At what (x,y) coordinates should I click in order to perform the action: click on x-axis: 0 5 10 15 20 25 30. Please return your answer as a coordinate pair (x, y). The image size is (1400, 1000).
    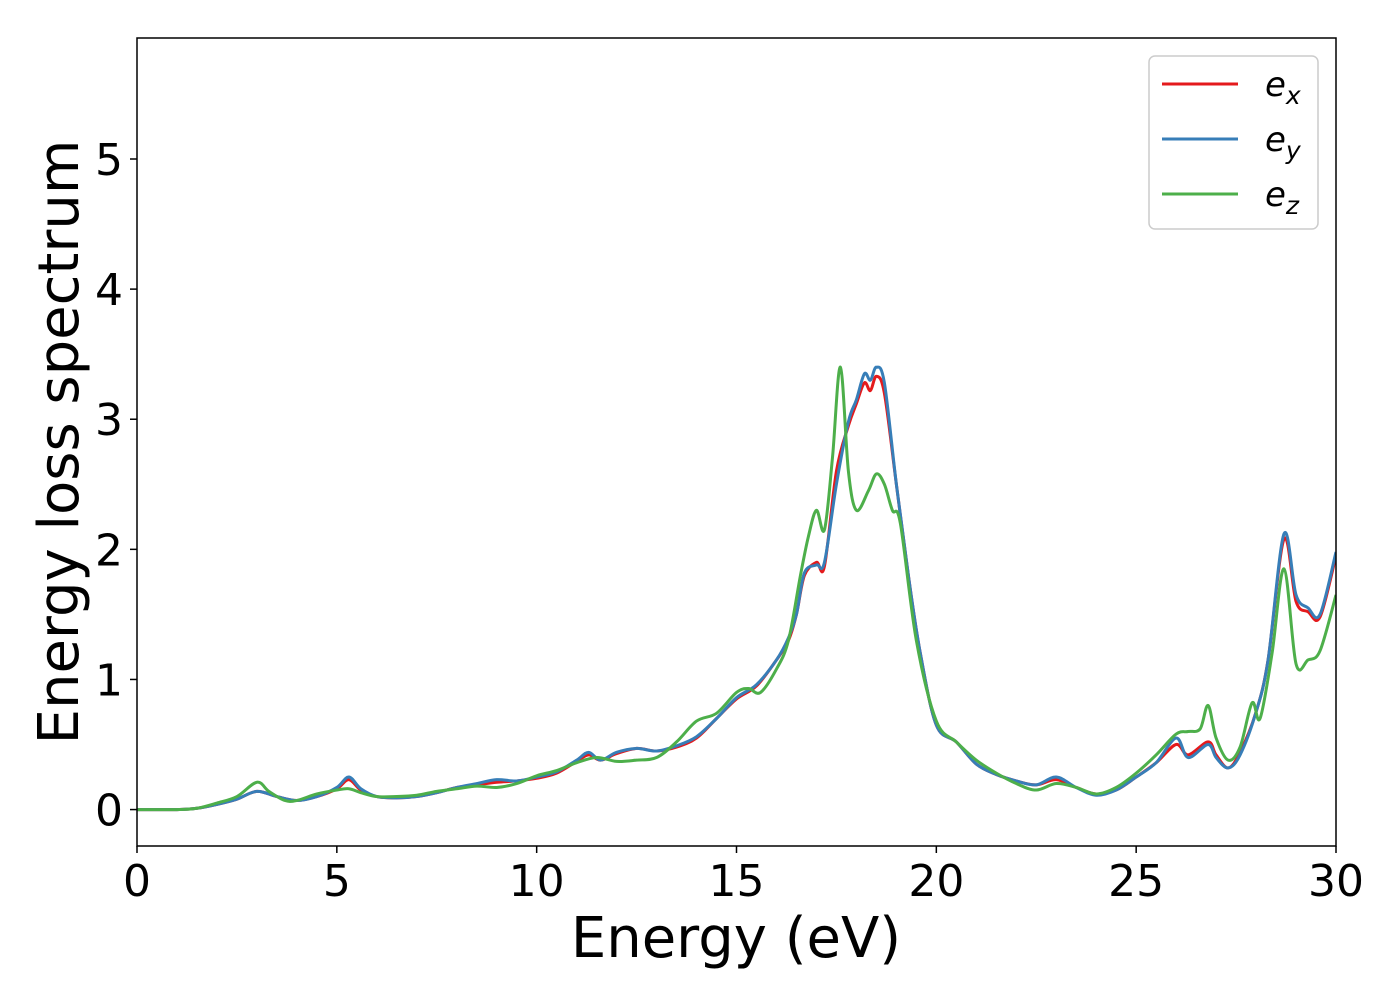
    Looking at the image, I should click on (743, 876).